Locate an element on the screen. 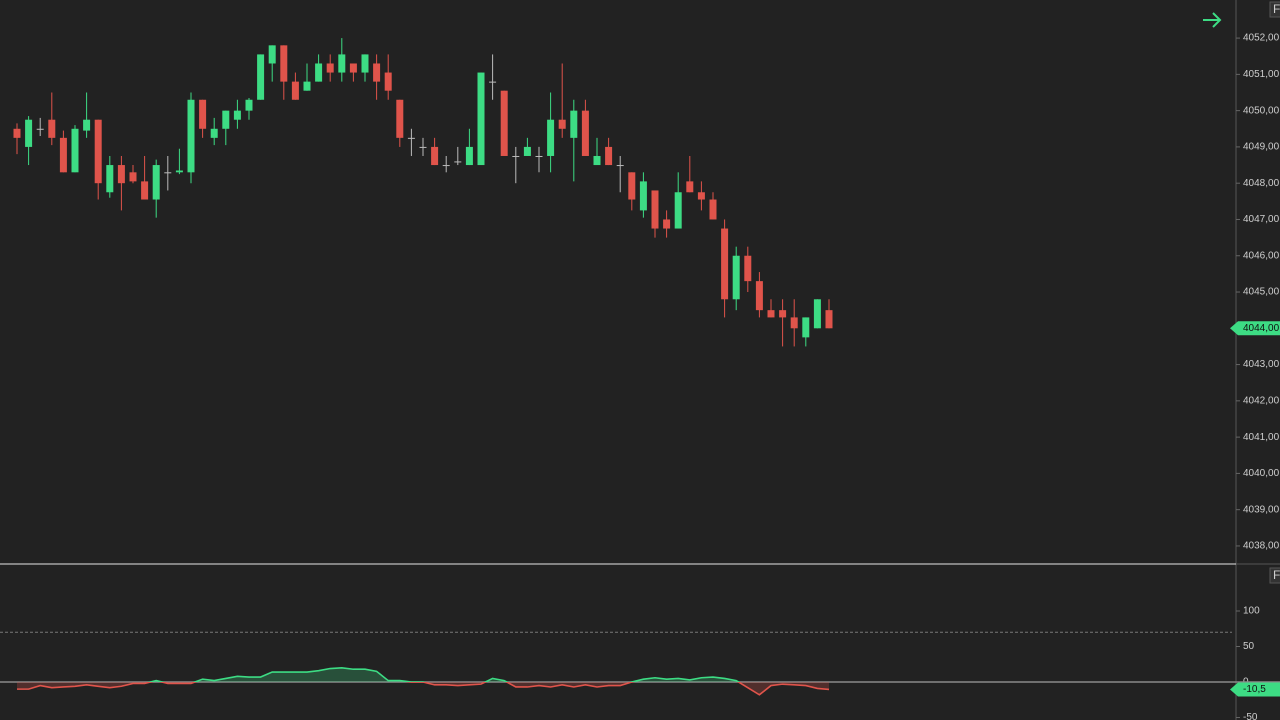 The height and width of the screenshot is (720, 1280). y-tick-label: 4047,00 is located at coordinates (1261, 219).